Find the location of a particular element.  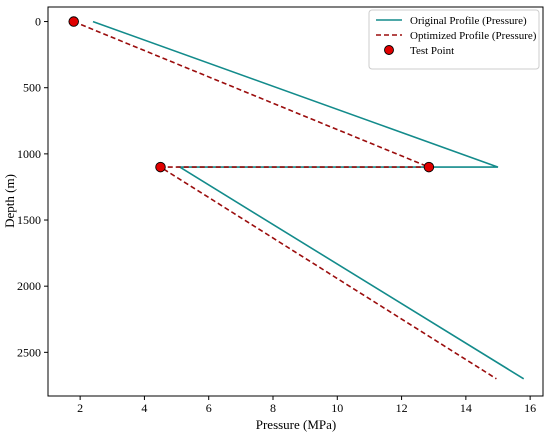

y-axis: 0 500 1000 1500 2000 2500 is located at coordinates (32, 187).